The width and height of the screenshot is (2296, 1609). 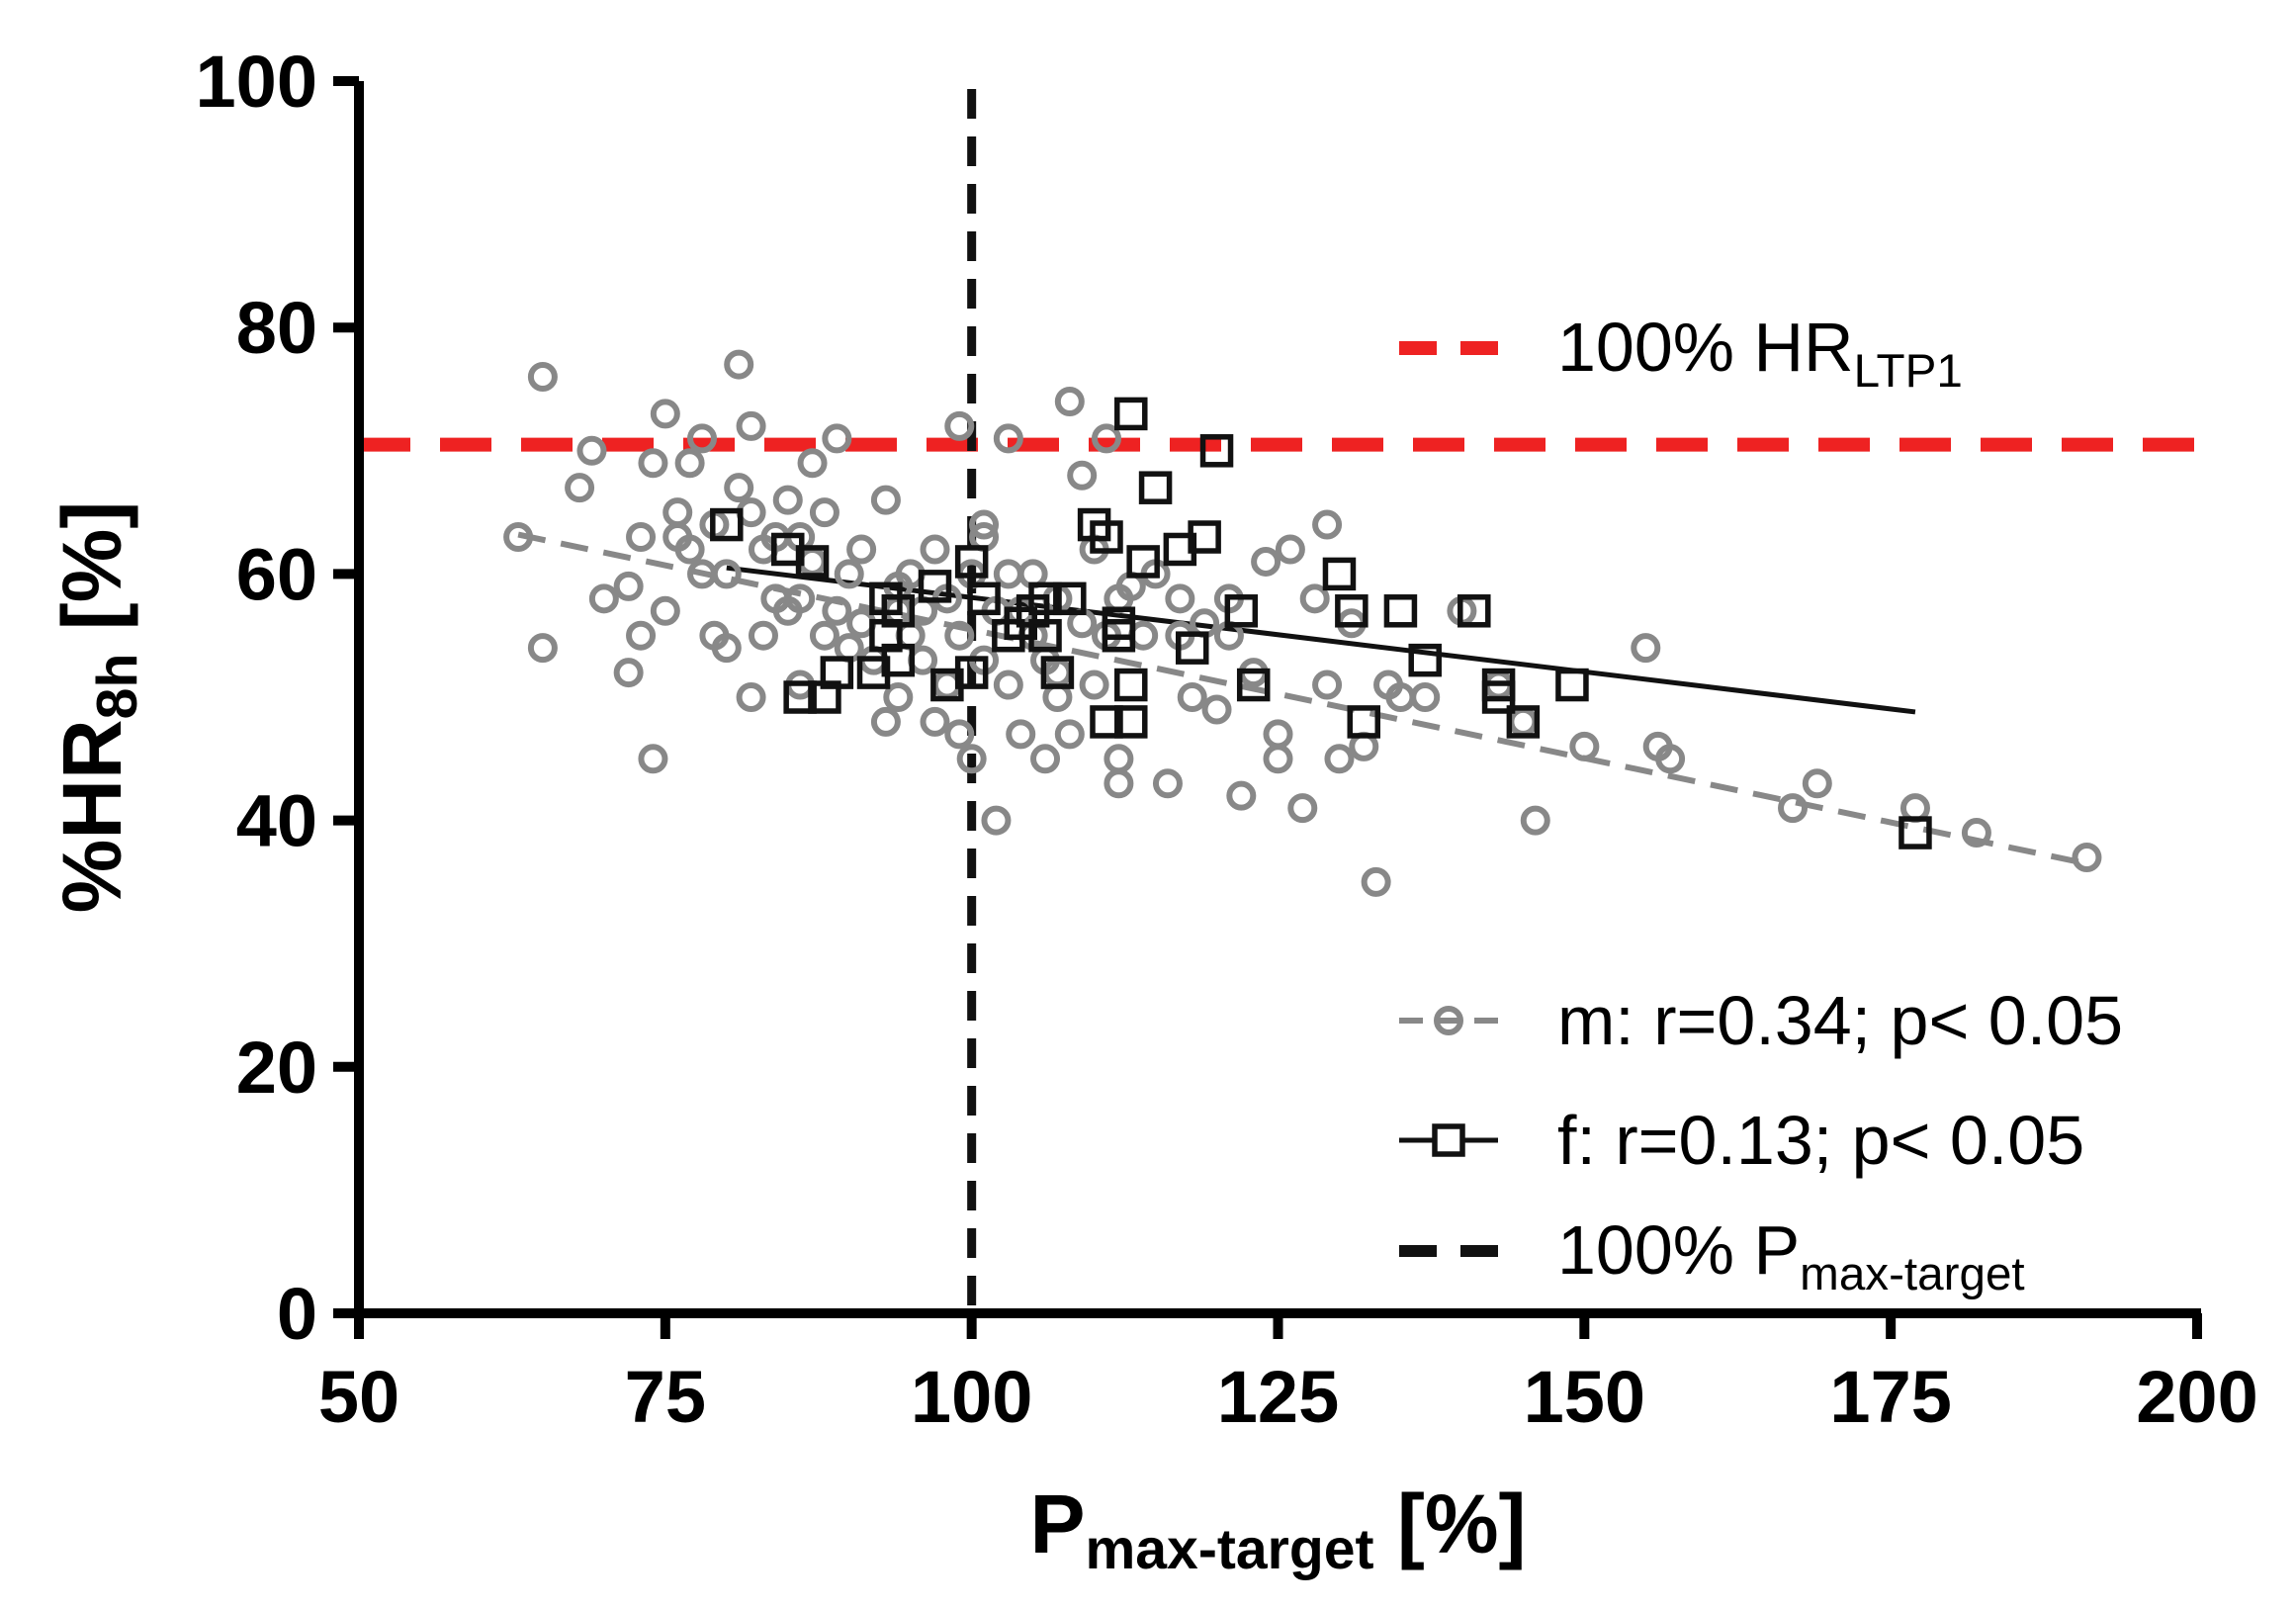 What do you see at coordinates (2196, 1397) in the screenshot?
I see `x-tick-label: 200` at bounding box center [2196, 1397].